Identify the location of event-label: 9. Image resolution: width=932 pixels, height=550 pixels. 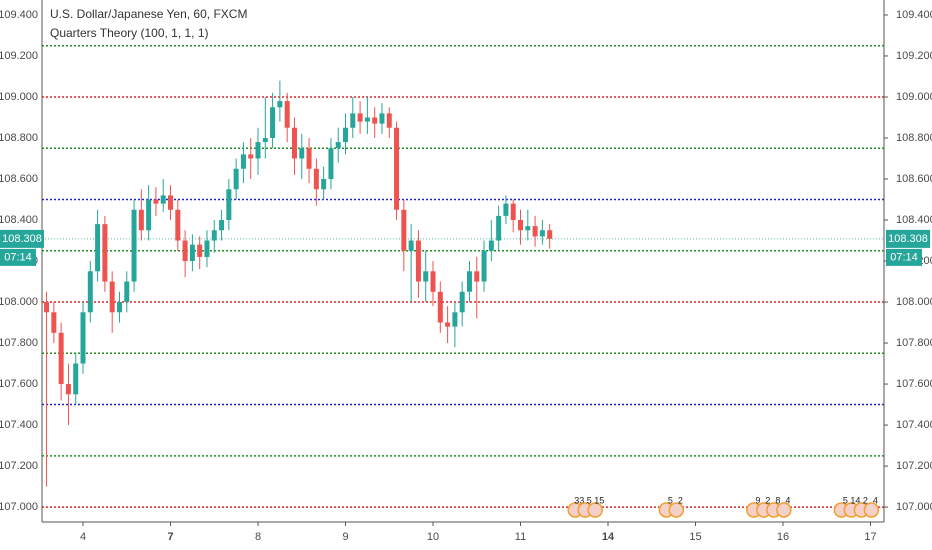
(757, 500).